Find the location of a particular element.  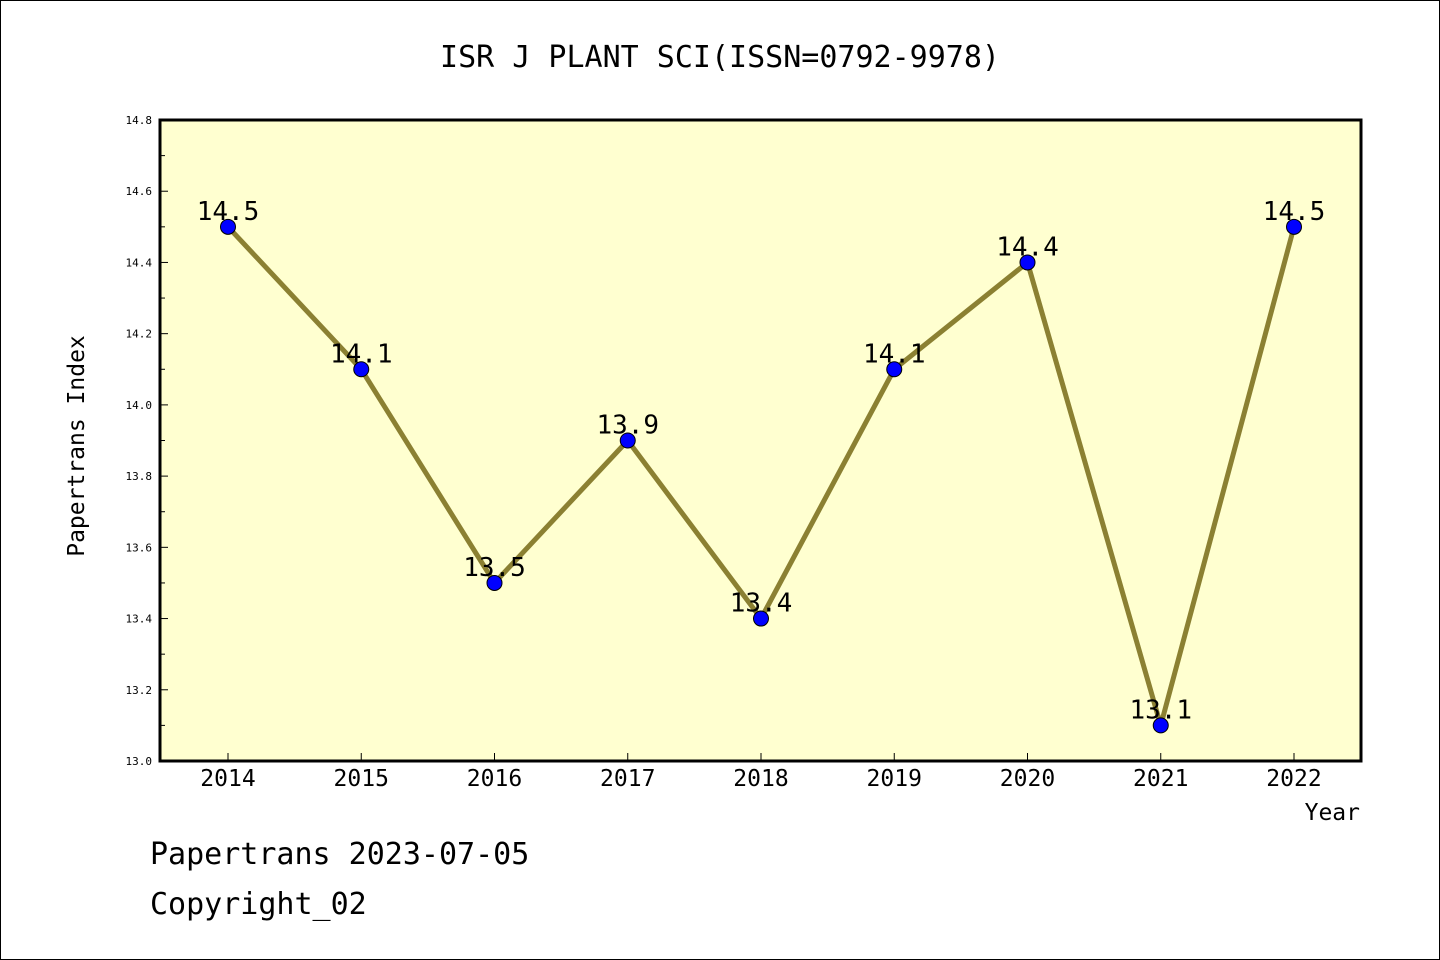

data-label: 13.4 is located at coordinates (761, 604).